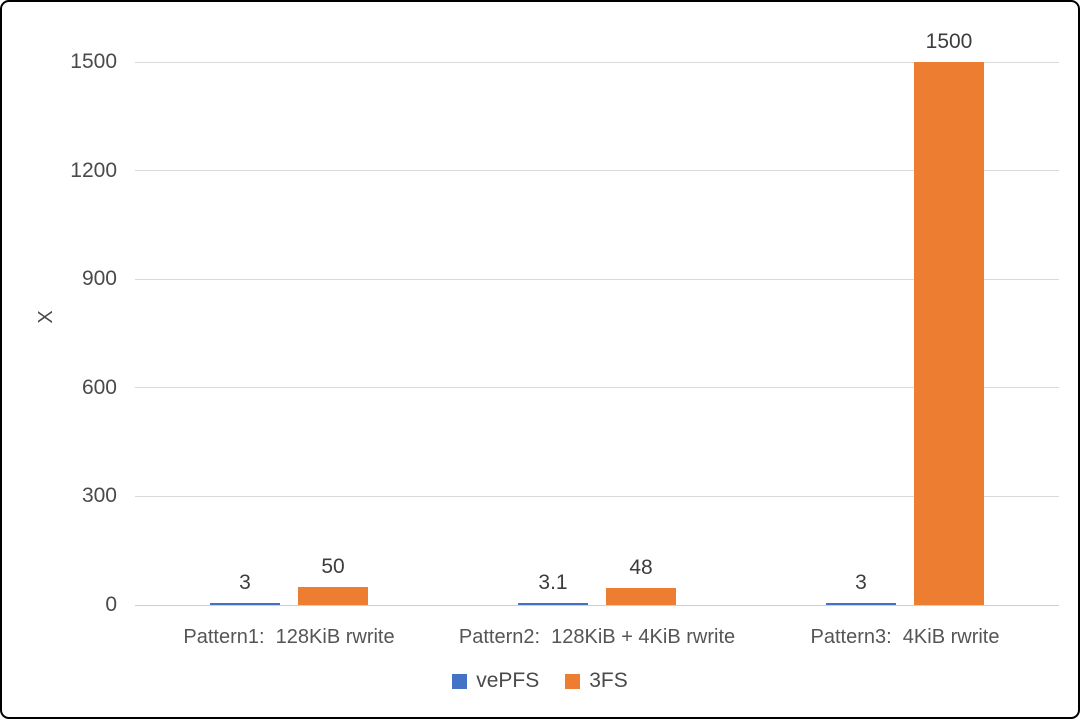 Image resolution: width=1080 pixels, height=719 pixels. Describe the element at coordinates (641, 596) in the screenshot. I see `bar-3FS-category2` at that location.